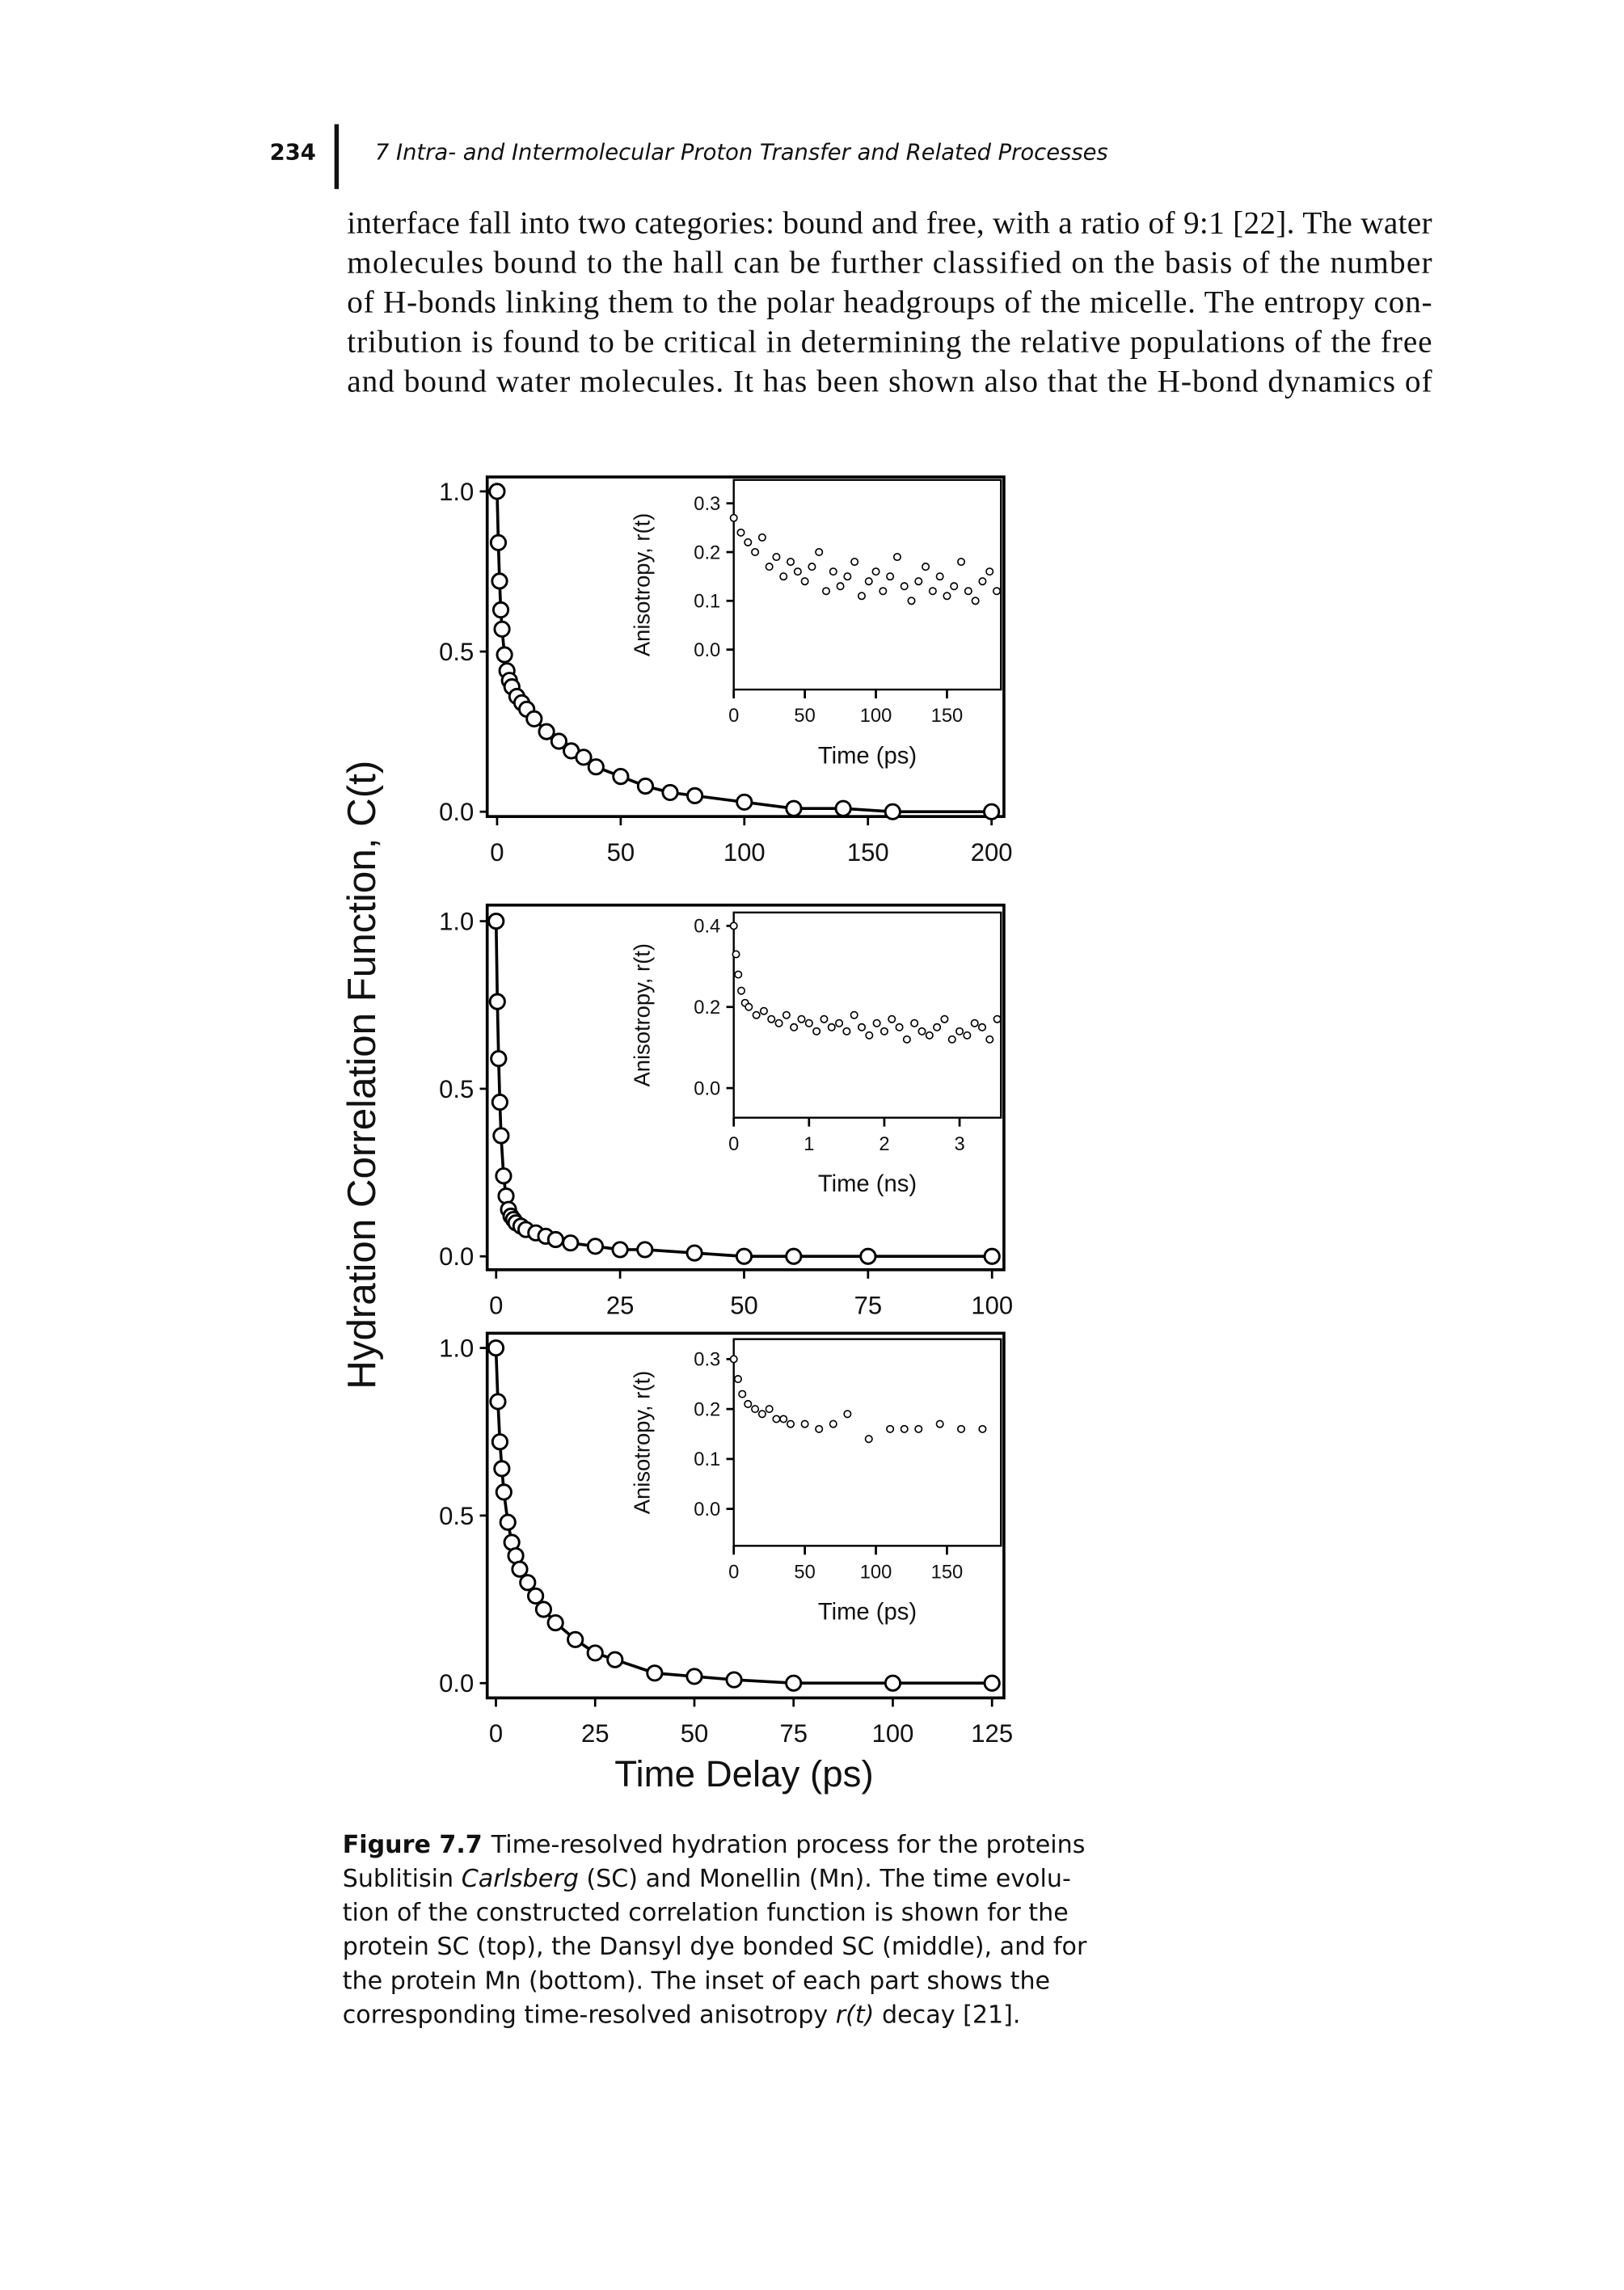 Image resolution: width=1624 pixels, height=2290 pixels. What do you see at coordinates (992, 852) in the screenshot?
I see `x-tick-label: 200` at bounding box center [992, 852].